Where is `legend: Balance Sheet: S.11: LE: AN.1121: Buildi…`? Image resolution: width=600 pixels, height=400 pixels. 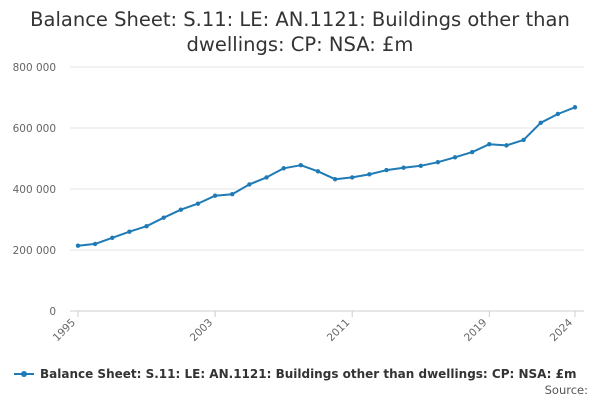 legend: Balance Sheet: S.11: LE: AN.1121: Buildi… is located at coordinates (295, 374).